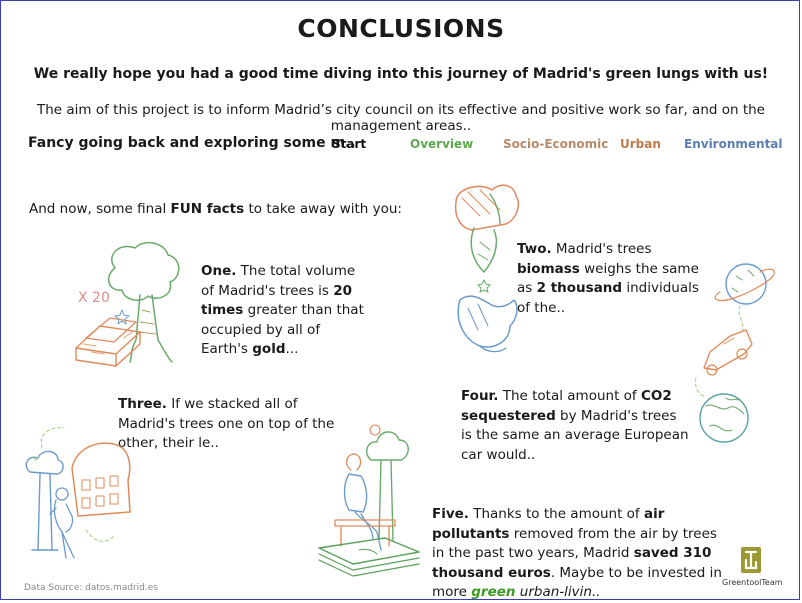 Image resolution: width=802 pixels, height=603 pixels. I want to click on intro-text-end: to take away with you:, so click(323, 209).